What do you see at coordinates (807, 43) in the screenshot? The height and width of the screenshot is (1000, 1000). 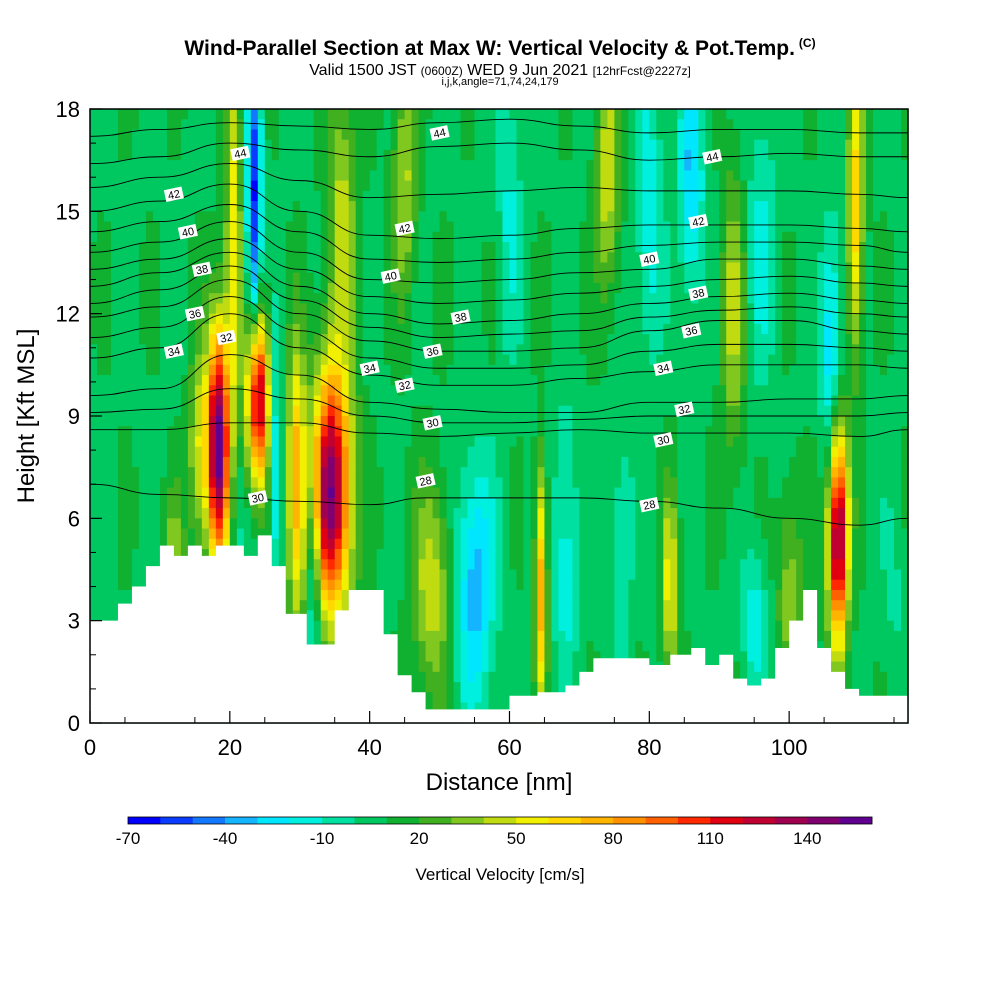 I see `title-mark: (C)` at bounding box center [807, 43].